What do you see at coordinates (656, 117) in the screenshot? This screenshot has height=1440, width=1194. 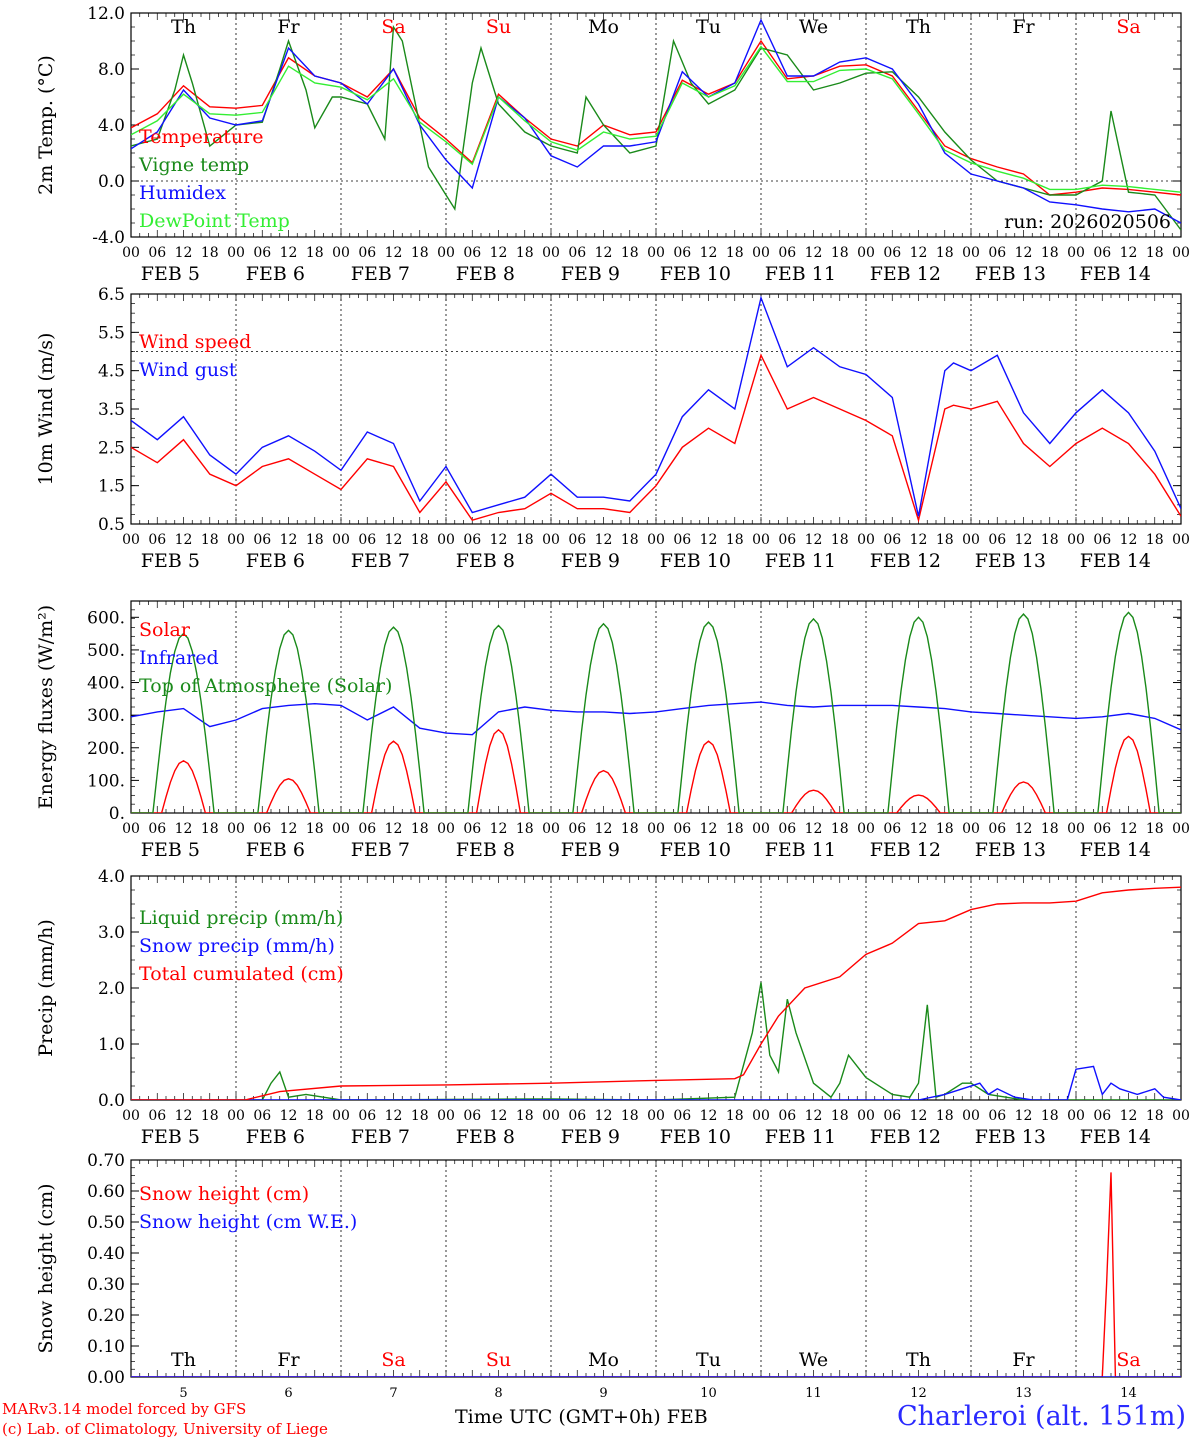 I see `series-line-temperature` at bounding box center [656, 117].